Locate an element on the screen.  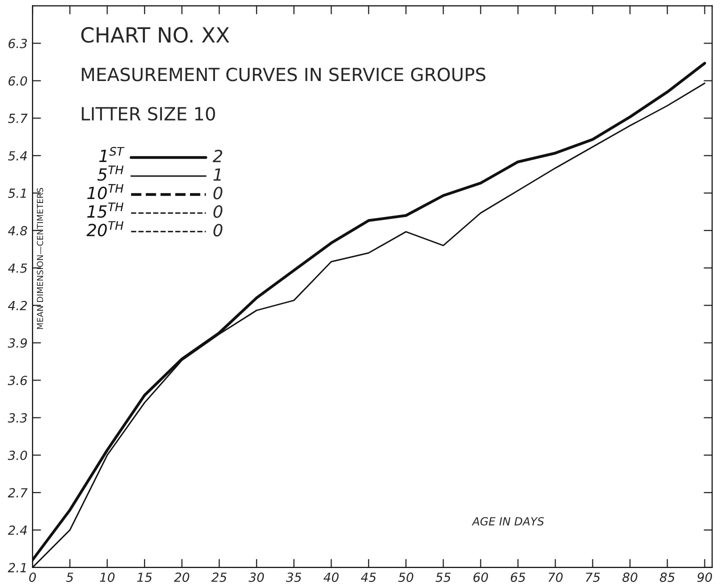
y-tick-label: 4.2 is located at coordinates (17, 305).